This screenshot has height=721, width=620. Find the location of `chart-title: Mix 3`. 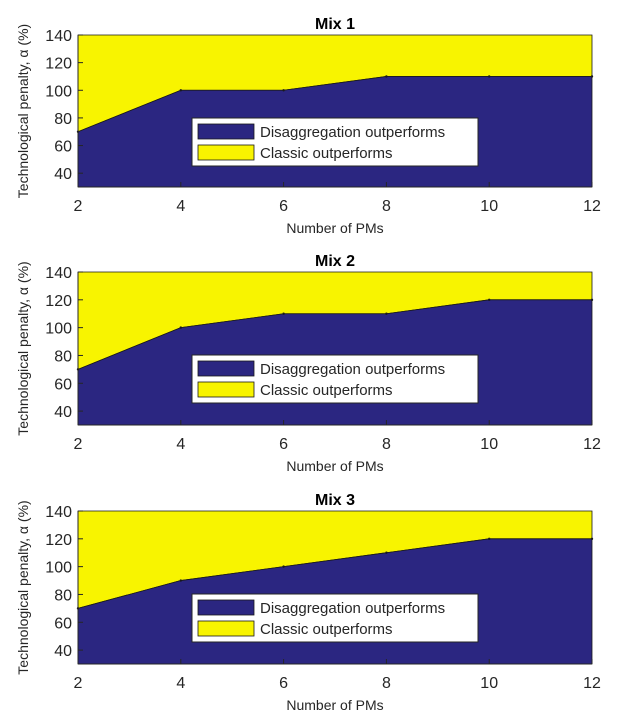

chart-title: Mix 3 is located at coordinates (335, 500).